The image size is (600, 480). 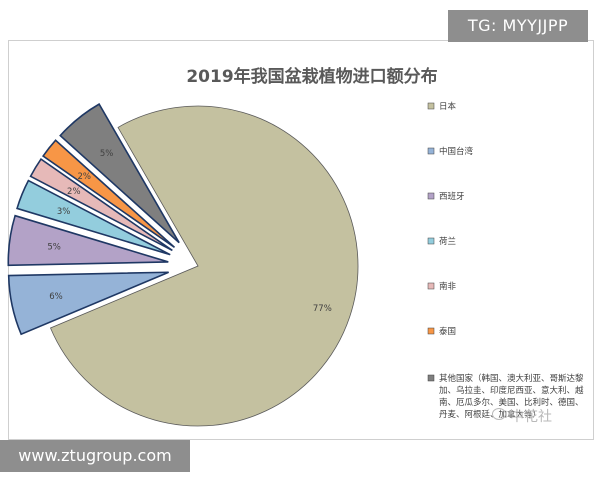 What do you see at coordinates (447, 331) in the screenshot?
I see `legend-label-5: 泰国` at bounding box center [447, 331].